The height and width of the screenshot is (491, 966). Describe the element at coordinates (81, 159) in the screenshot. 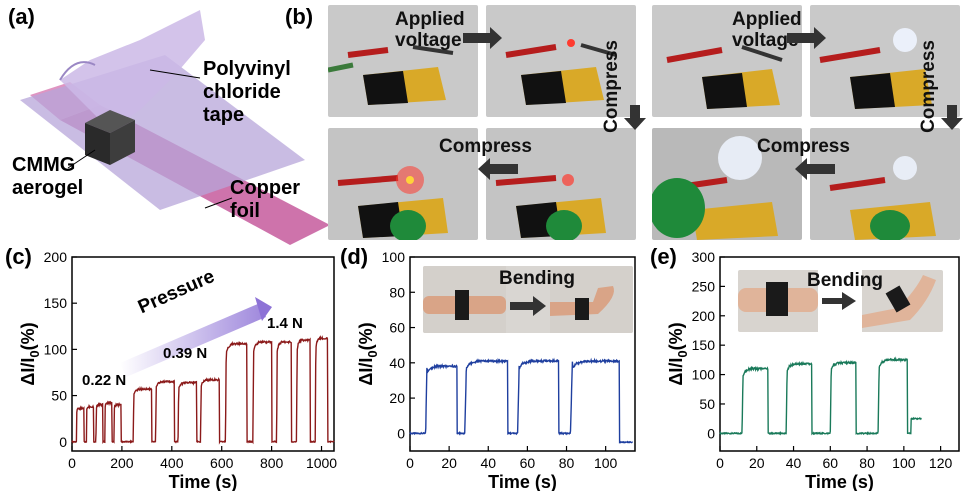

I see `aerogel-leader` at that location.